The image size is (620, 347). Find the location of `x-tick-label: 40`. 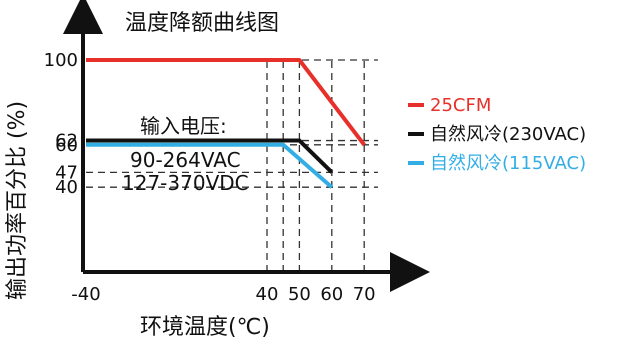

x-tick-label: 40 is located at coordinates (267, 294).